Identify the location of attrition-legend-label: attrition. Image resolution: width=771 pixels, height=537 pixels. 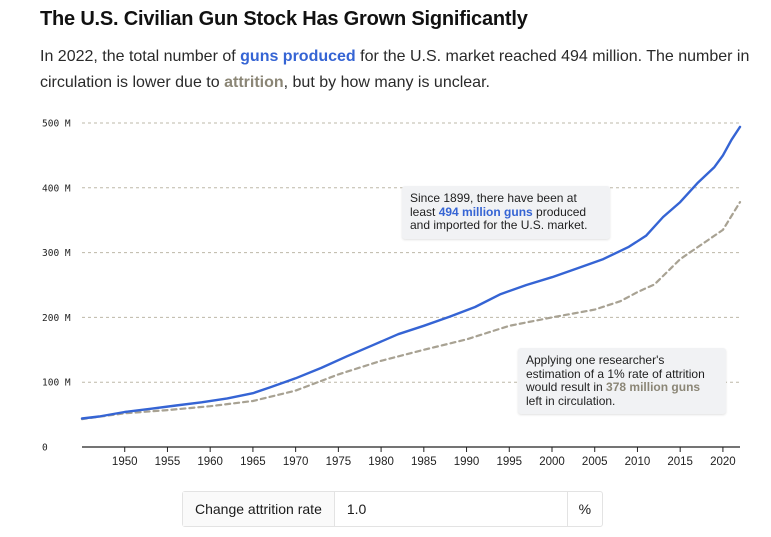
(254, 82).